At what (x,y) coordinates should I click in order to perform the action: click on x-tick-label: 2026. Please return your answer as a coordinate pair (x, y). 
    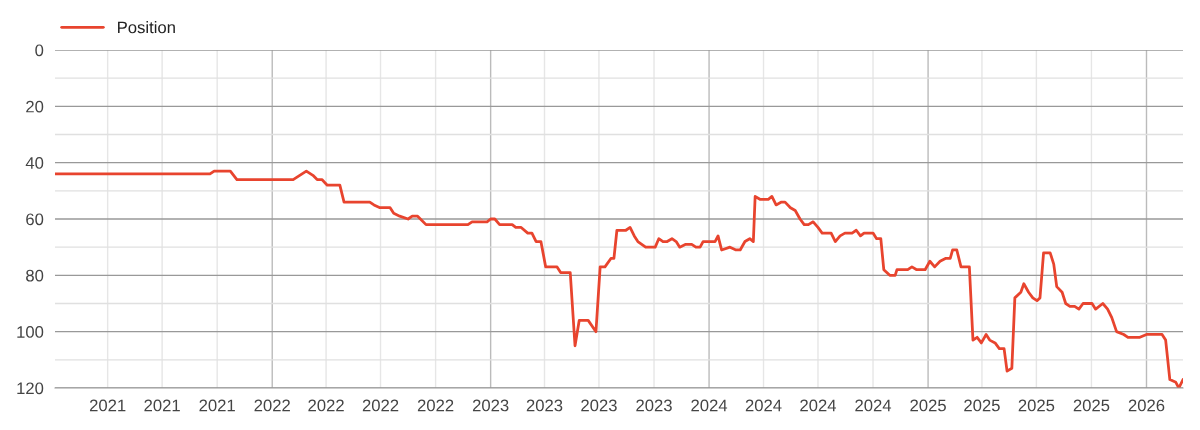
    Looking at the image, I should click on (1146, 405).